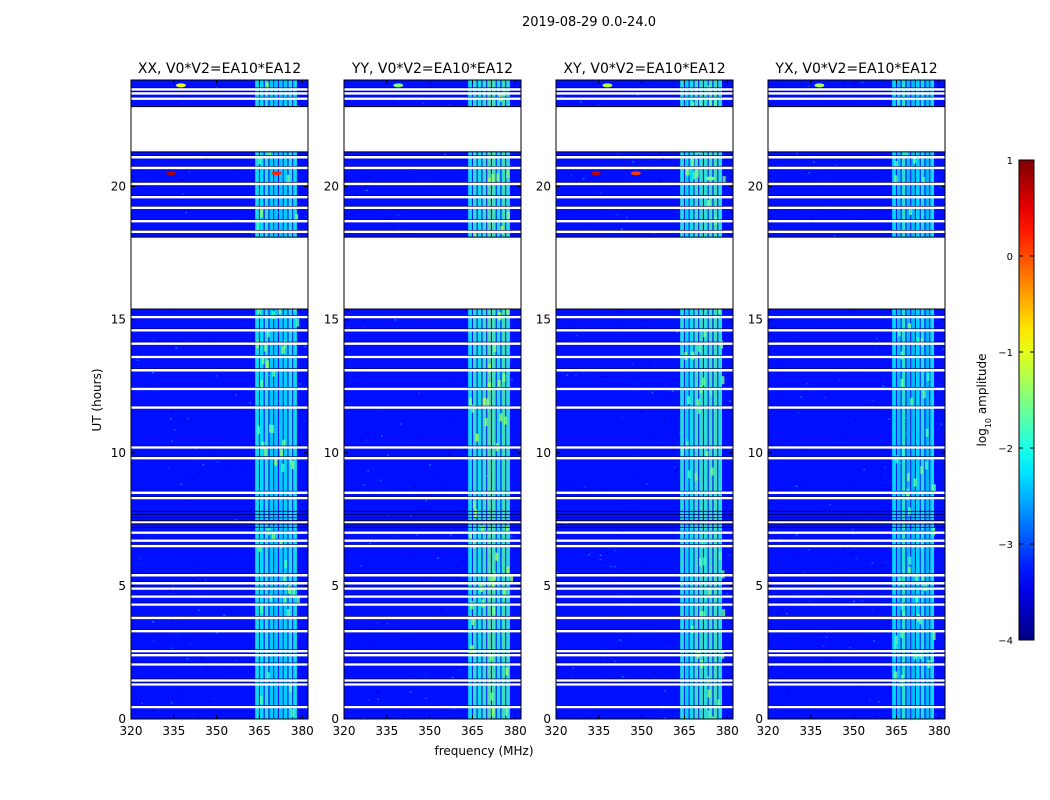 Image resolution: width=1050 pixels, height=800 pixels. Describe the element at coordinates (644, 69) in the screenshot. I see `panel-title: XY, V0*V2=EA10*EA12` at that location.